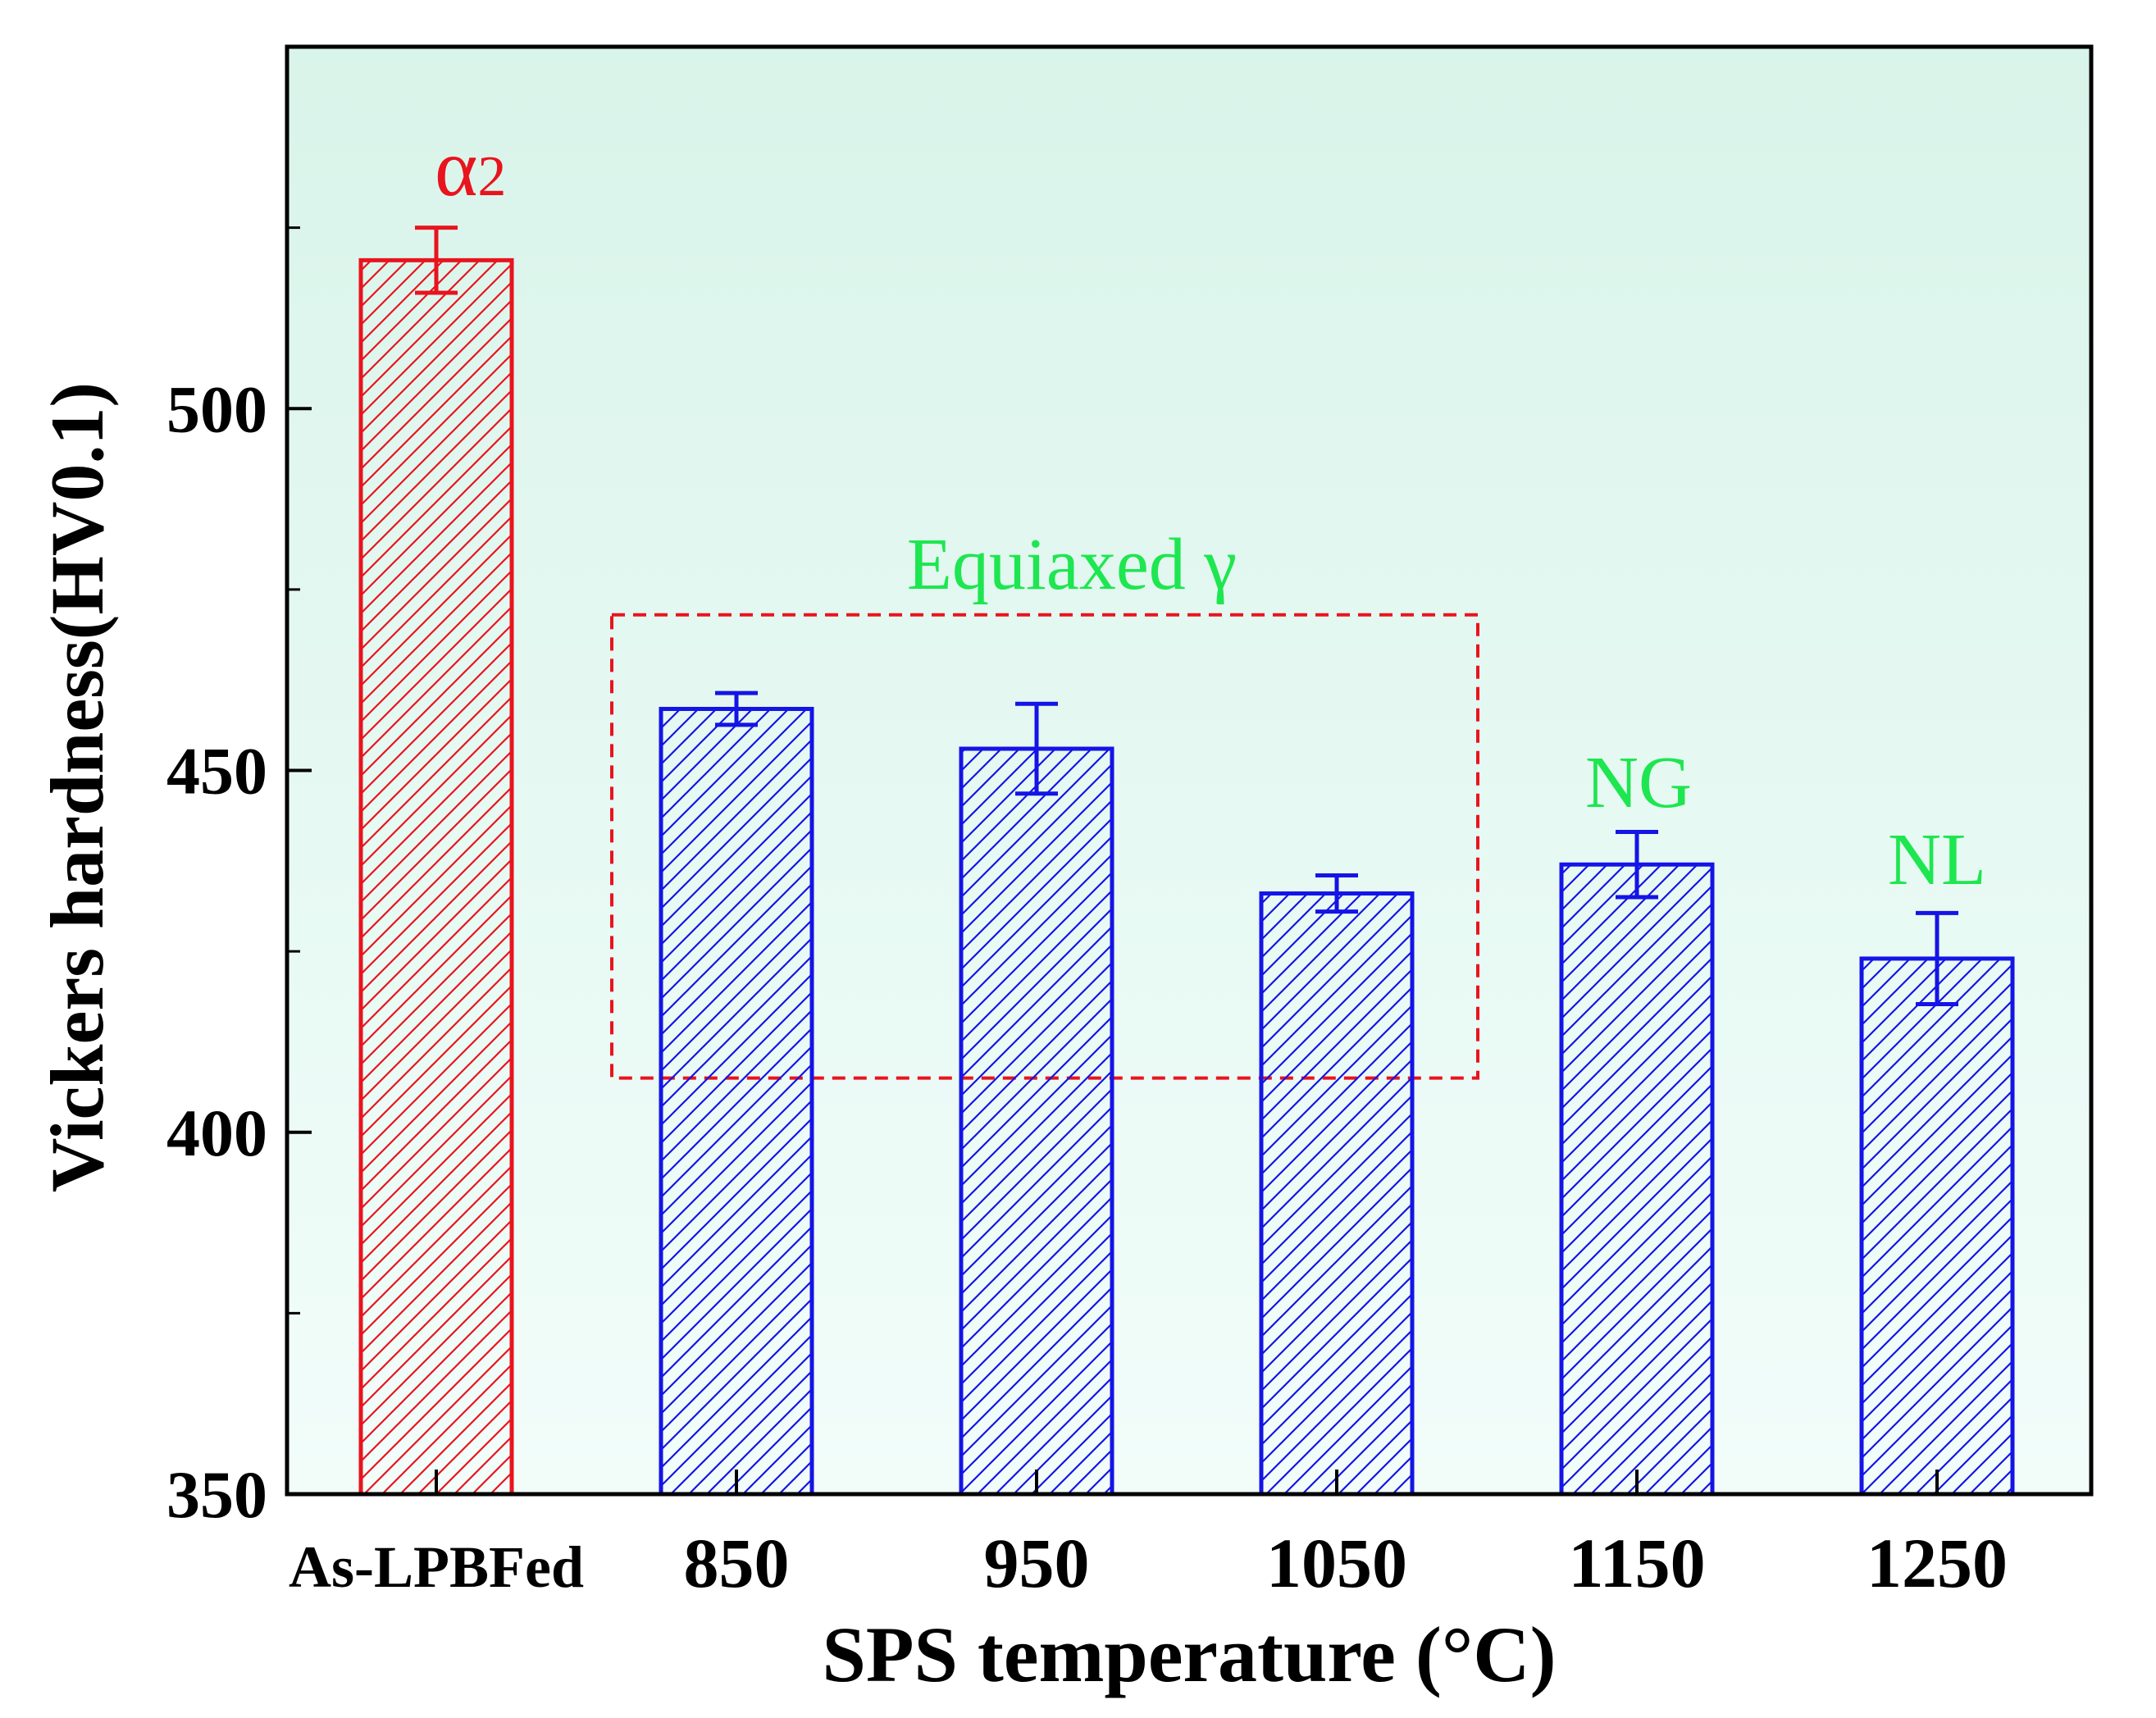 The width and height of the screenshot is (2156, 1718). What do you see at coordinates (1639, 782) in the screenshot?
I see `ng-annotation: NG` at bounding box center [1639, 782].